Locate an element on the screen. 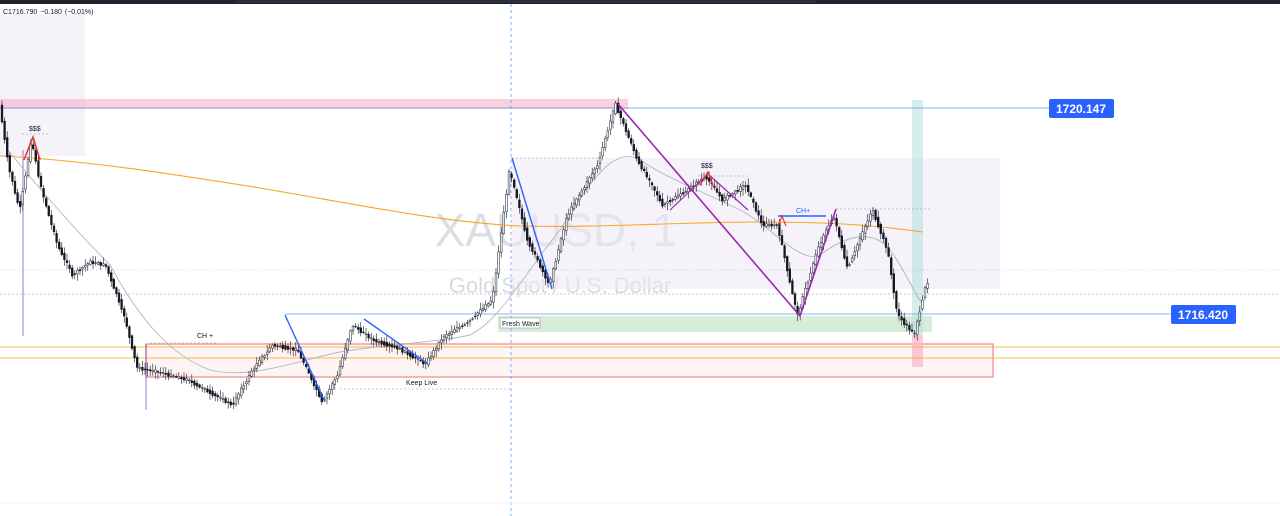 The image size is (1280, 516). blue-wave-mid is located at coordinates (396, 341).